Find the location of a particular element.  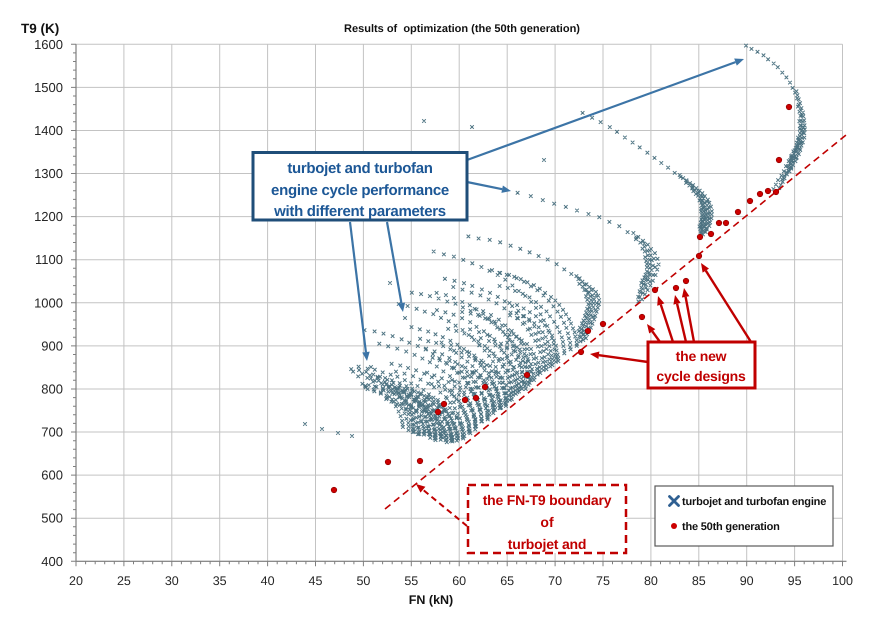

svg-text: 100 is located at coordinates (842, 581).